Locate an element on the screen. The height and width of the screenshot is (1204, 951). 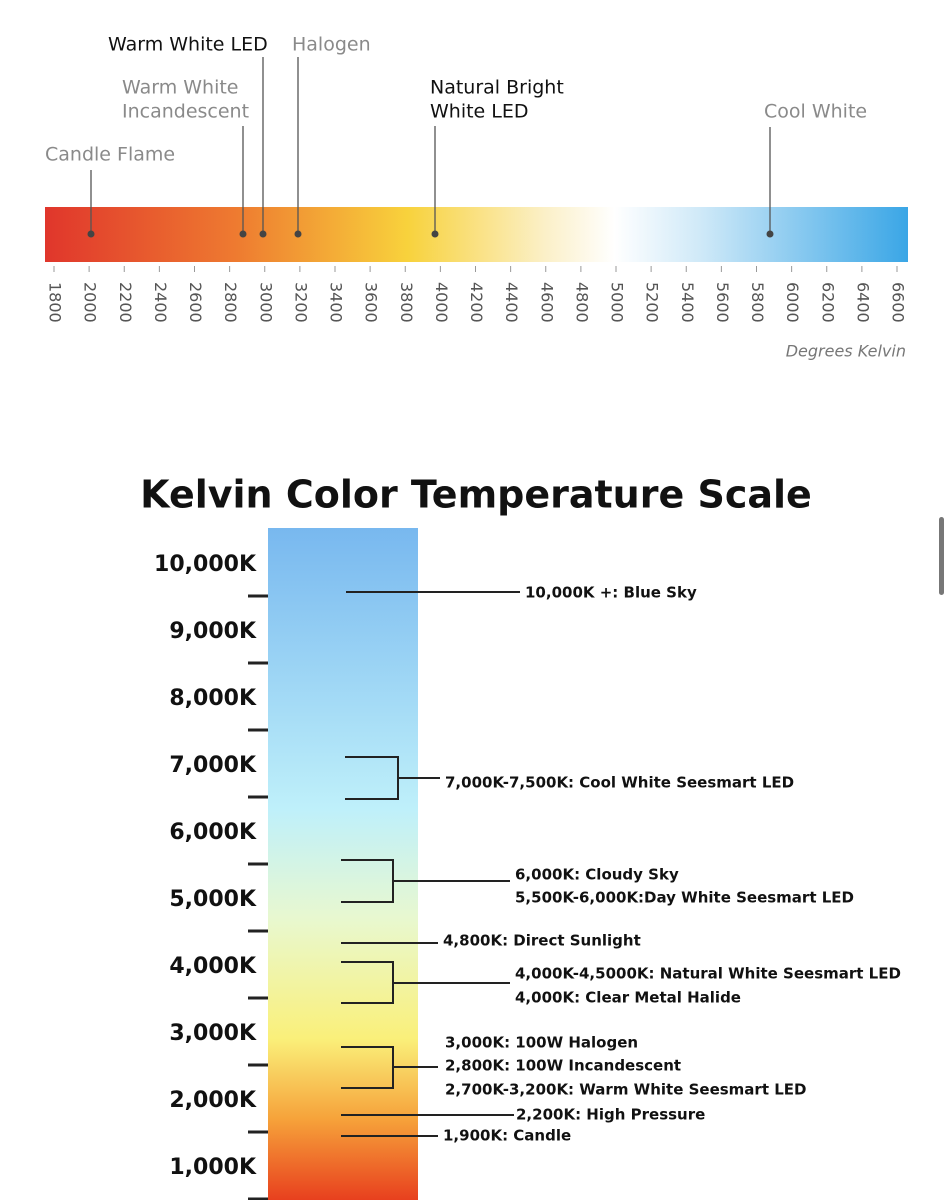
level-label: 3,000K is located at coordinates (213, 1033).